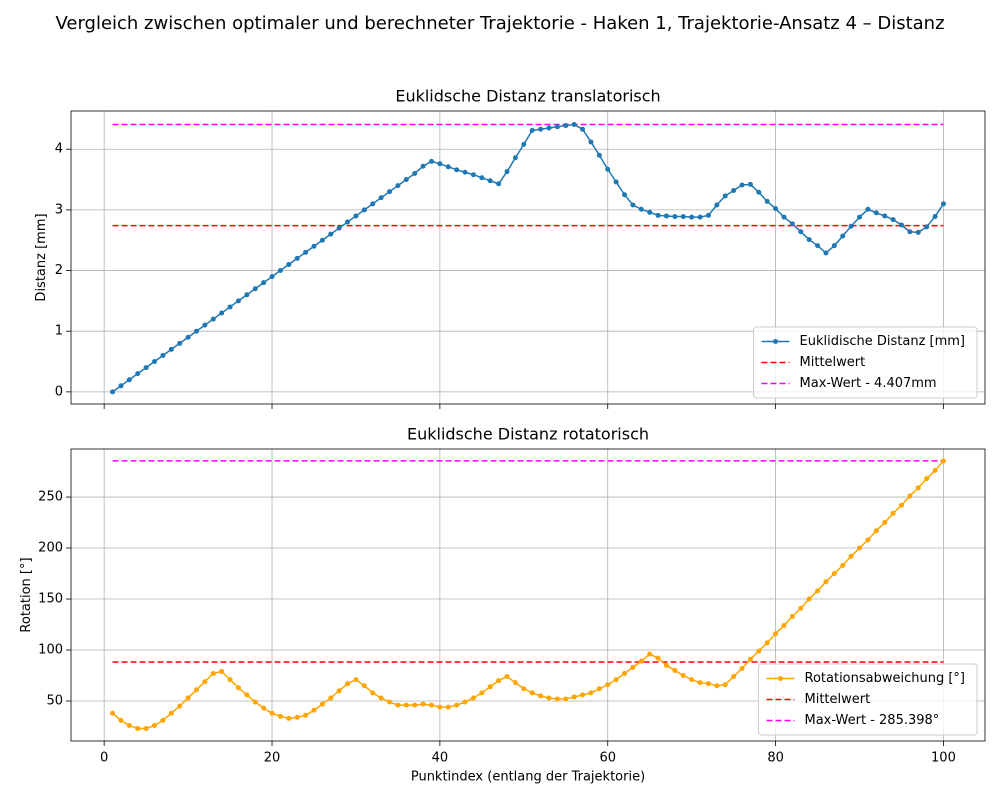 This screenshot has height=800, width=1000. Describe the element at coordinates (872, 720) in the screenshot. I see `legend-label: Max-Wert - 285.398°` at that location.